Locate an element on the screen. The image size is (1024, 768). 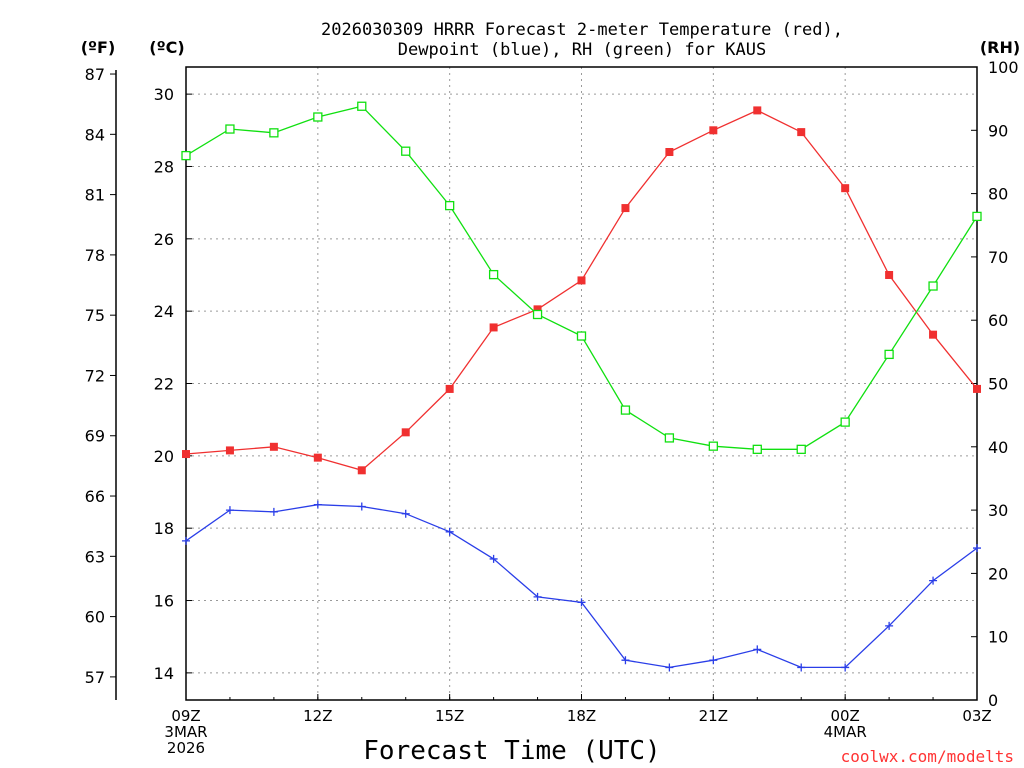
rh-tick-label: 50 is located at coordinates (998, 384).